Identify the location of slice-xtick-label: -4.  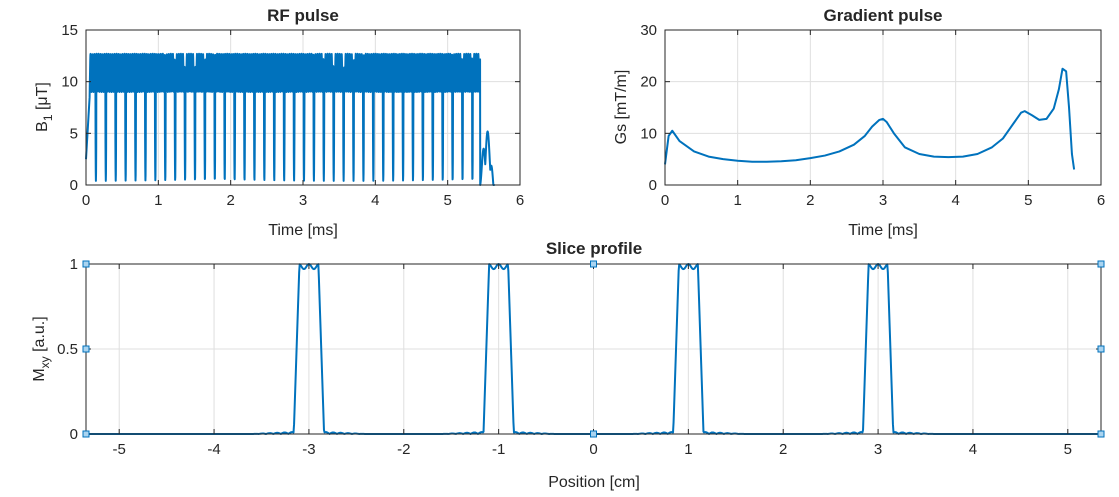
(213, 449).